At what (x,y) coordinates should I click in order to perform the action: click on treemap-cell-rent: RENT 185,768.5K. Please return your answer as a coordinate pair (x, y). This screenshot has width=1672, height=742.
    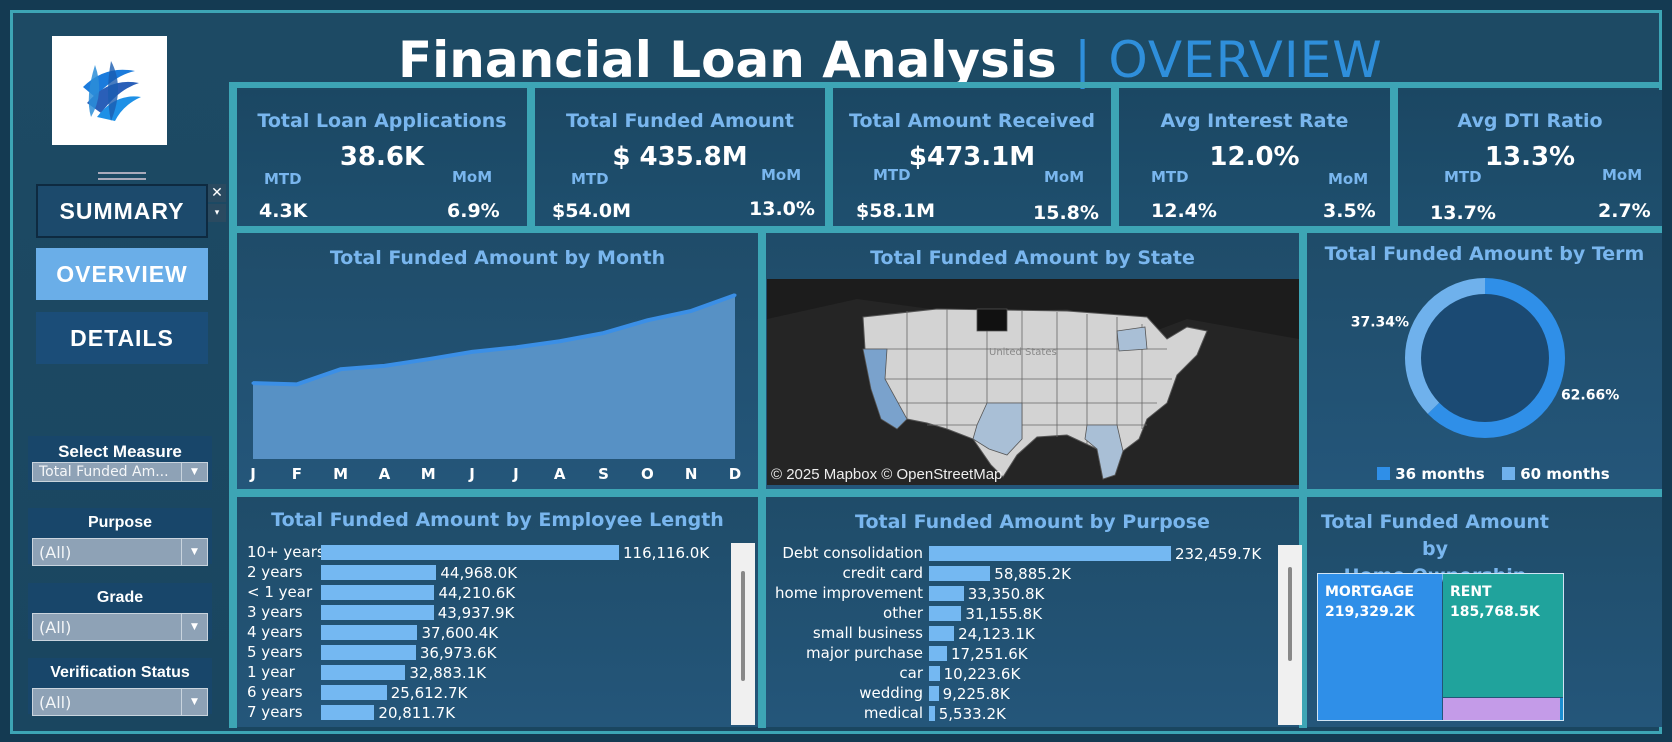
    Looking at the image, I should click on (1503, 635).